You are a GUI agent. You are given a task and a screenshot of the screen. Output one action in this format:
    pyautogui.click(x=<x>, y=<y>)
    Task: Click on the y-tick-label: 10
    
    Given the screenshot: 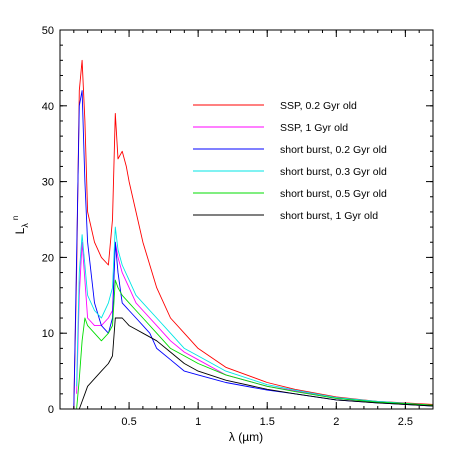 What is the action you would take?
    pyautogui.click(x=48, y=334)
    